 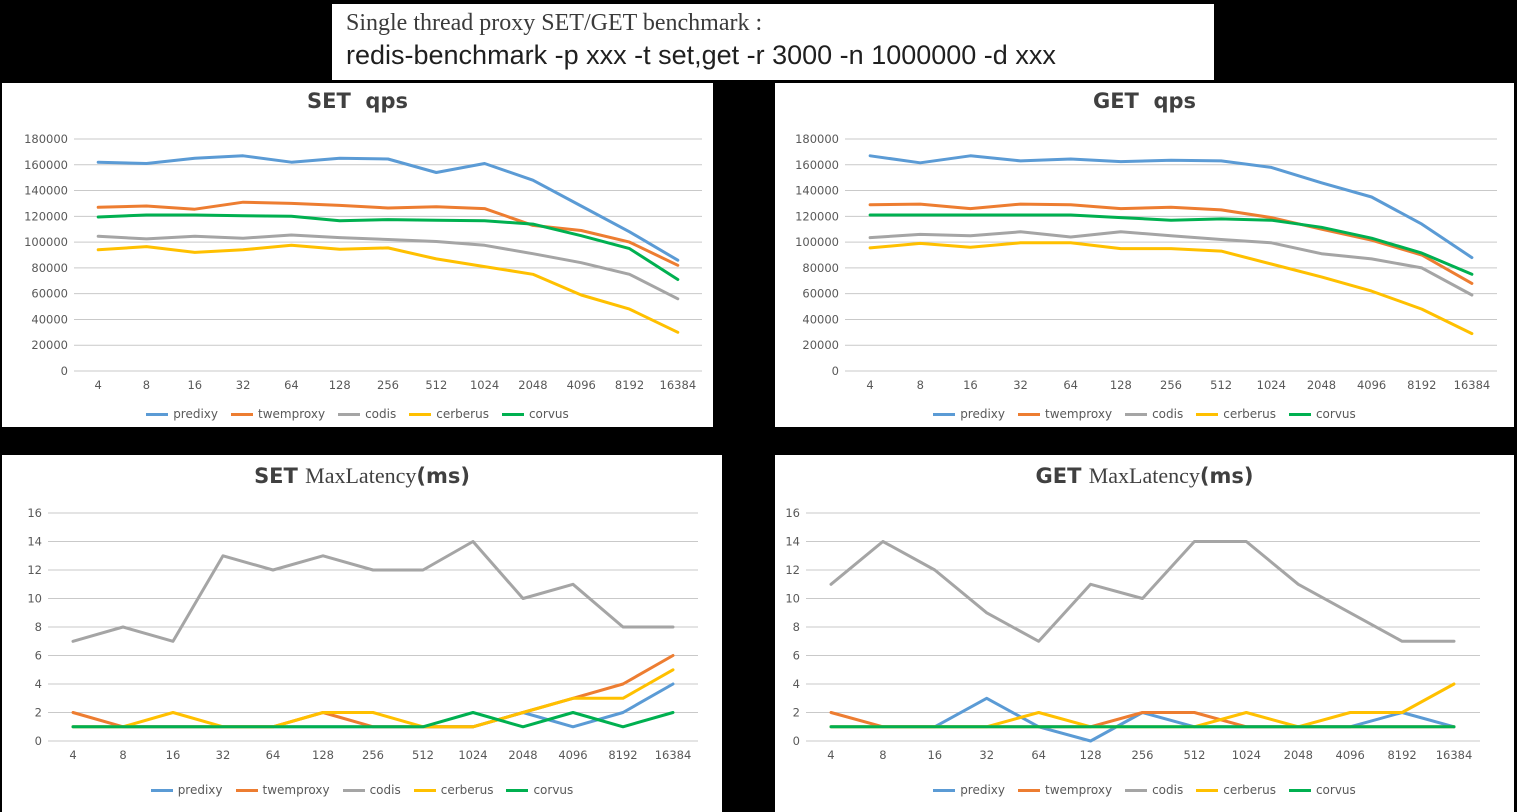 I want to click on get-qps-legend: predixy twemproxy codis cerberus corvus, so click(x=1144, y=414).